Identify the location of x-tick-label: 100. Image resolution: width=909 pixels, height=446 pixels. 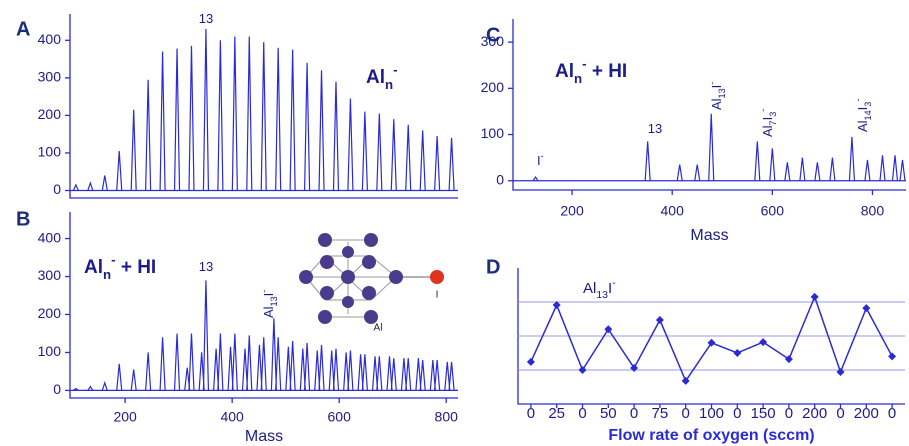
(711, 413).